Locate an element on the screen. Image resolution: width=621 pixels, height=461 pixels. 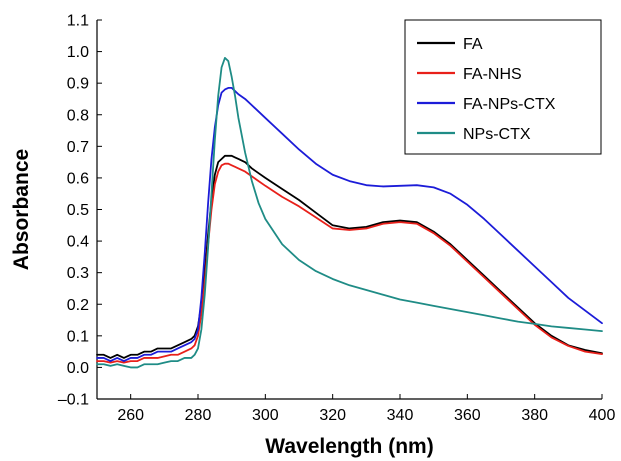
y-tick-label: –0.1 is located at coordinates (73, 400).